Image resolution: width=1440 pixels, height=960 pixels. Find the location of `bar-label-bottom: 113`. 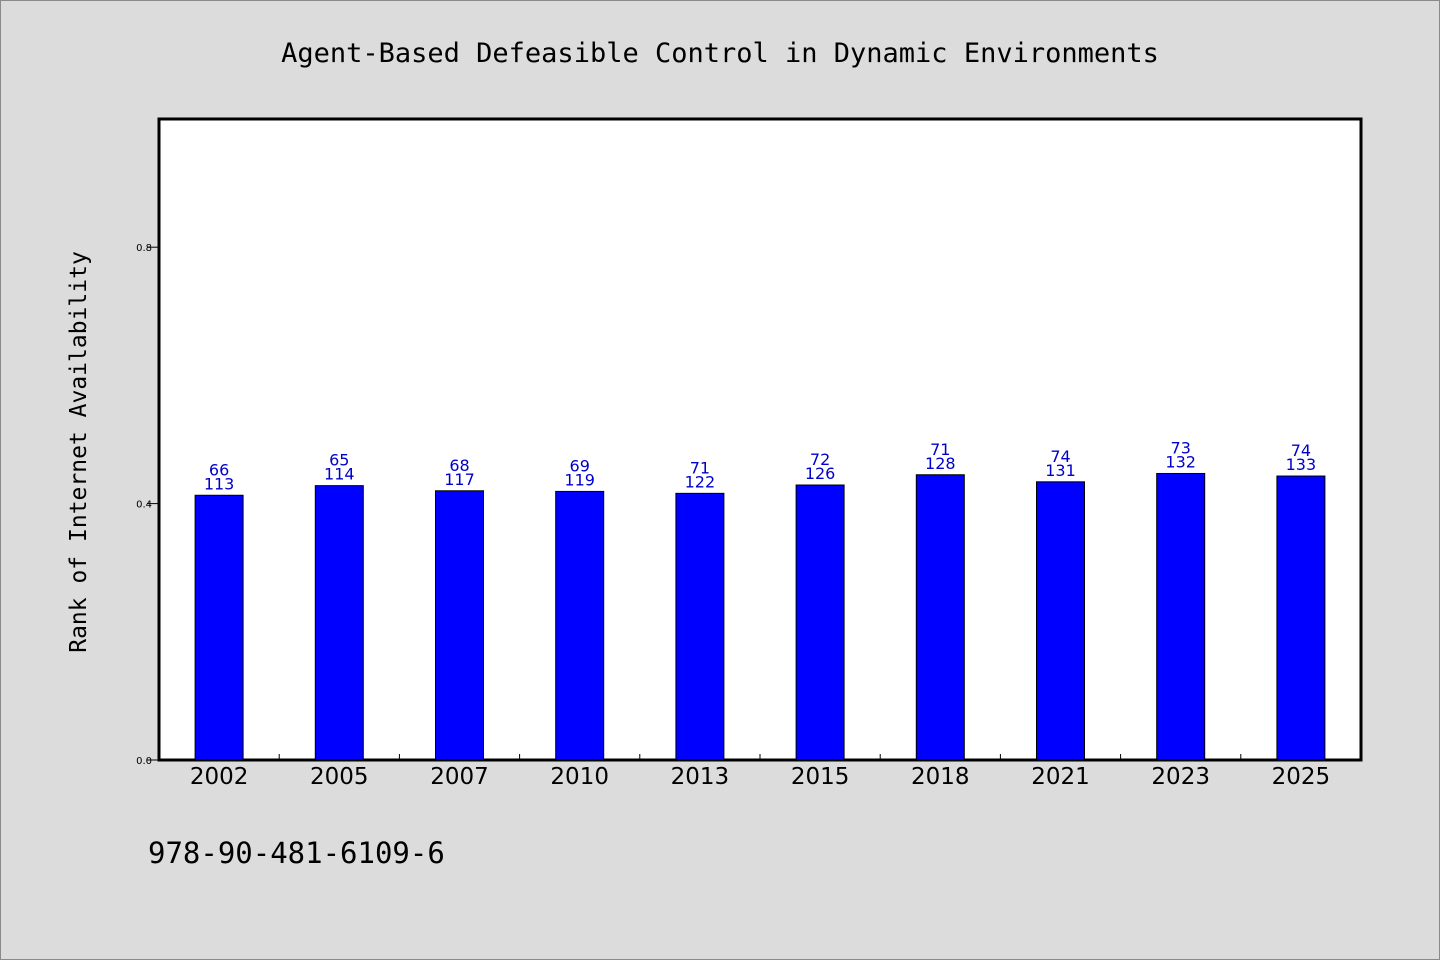

bar-label-bottom: 113 is located at coordinates (219, 483).